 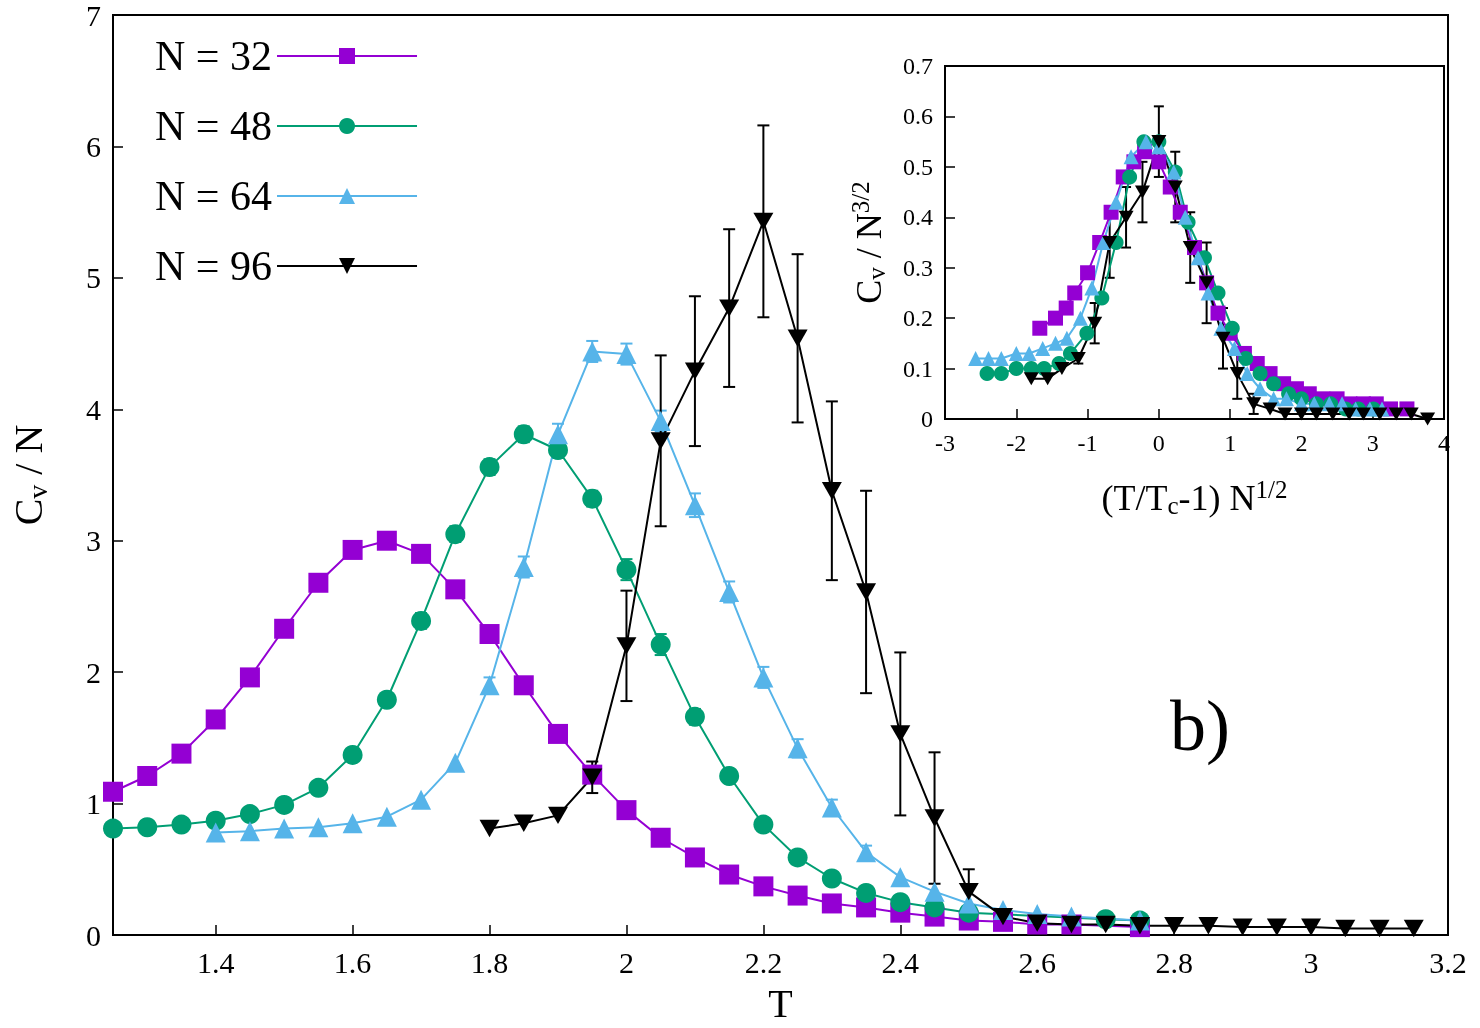 I want to click on legend-label: N = 64, so click(x=213, y=196).